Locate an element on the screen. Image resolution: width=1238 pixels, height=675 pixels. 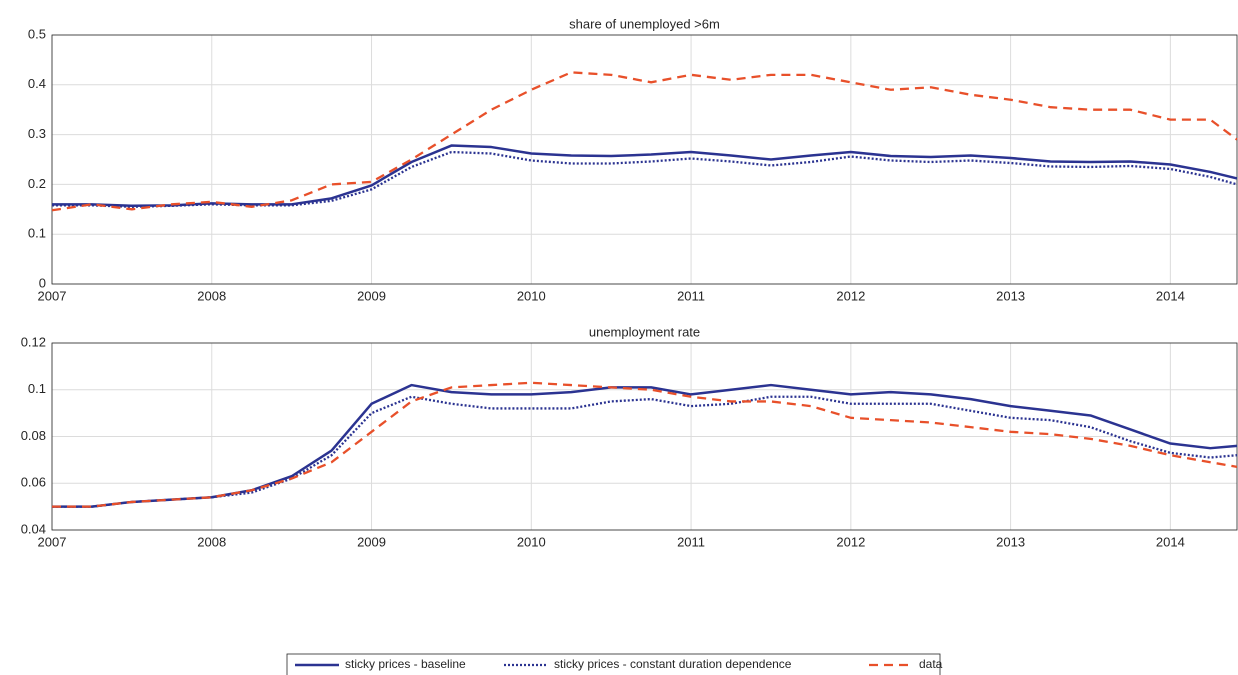
series-line is located at coordinates (645, 176).